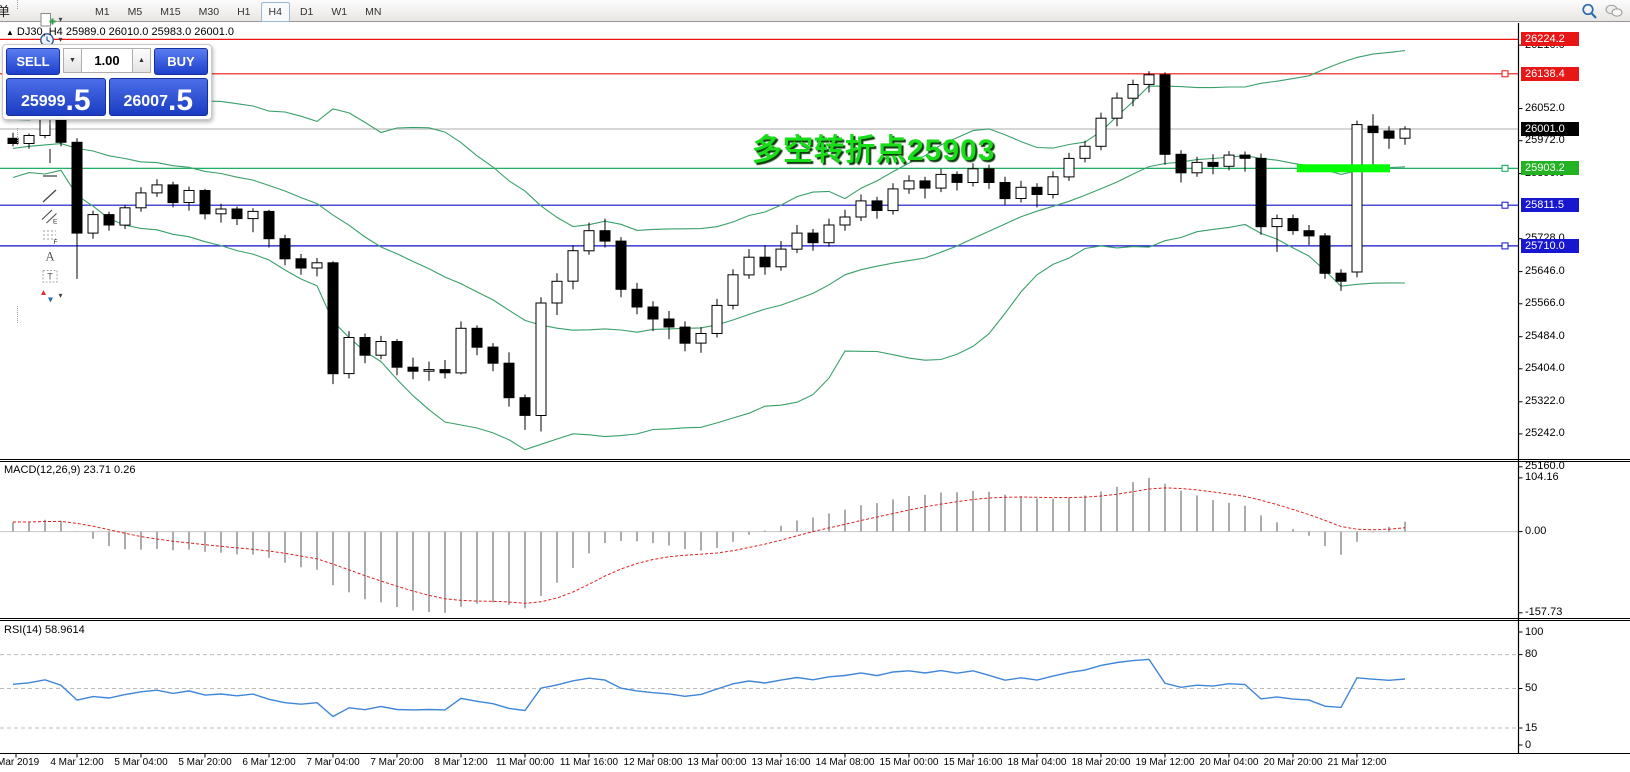 This screenshot has width=1630, height=772. I want to click on time-axis-label: 13 Mar 00:00, so click(717, 762).